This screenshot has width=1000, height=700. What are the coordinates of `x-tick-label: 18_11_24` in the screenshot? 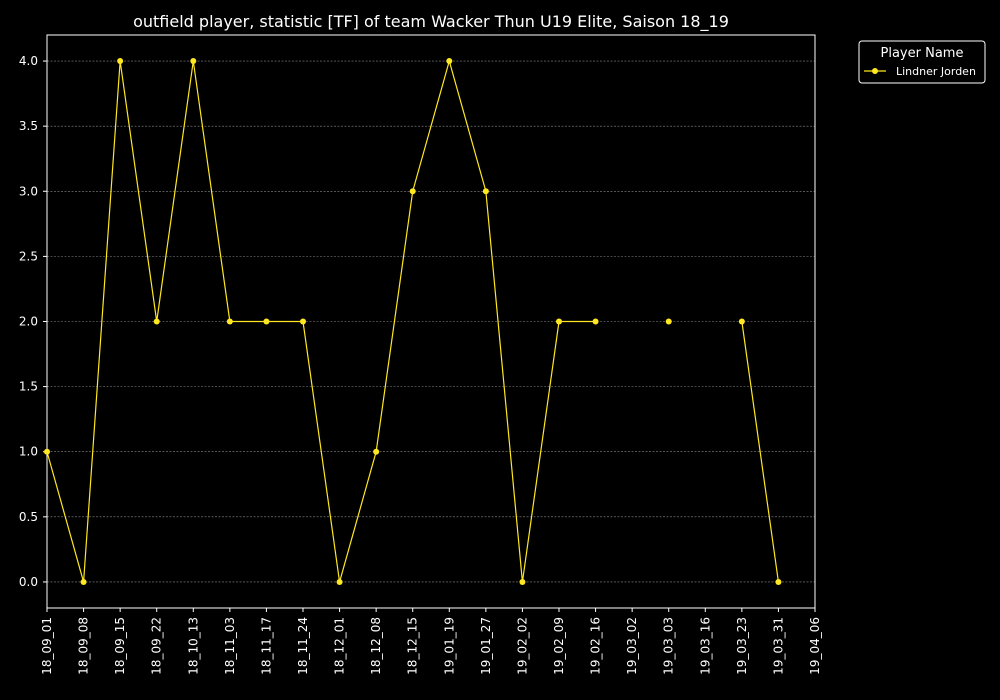 It's located at (303, 646).